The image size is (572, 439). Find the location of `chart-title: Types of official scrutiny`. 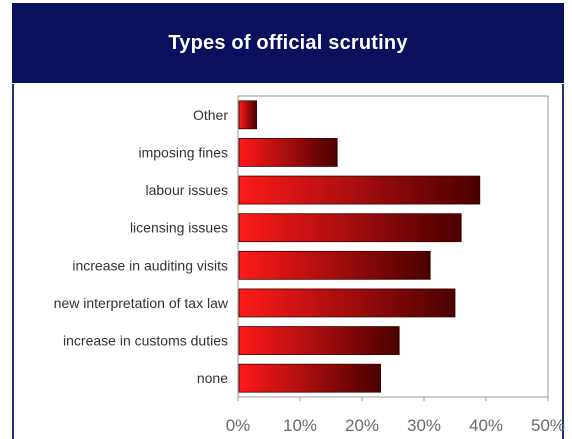

chart-title: Types of official scrutiny is located at coordinates (288, 42).